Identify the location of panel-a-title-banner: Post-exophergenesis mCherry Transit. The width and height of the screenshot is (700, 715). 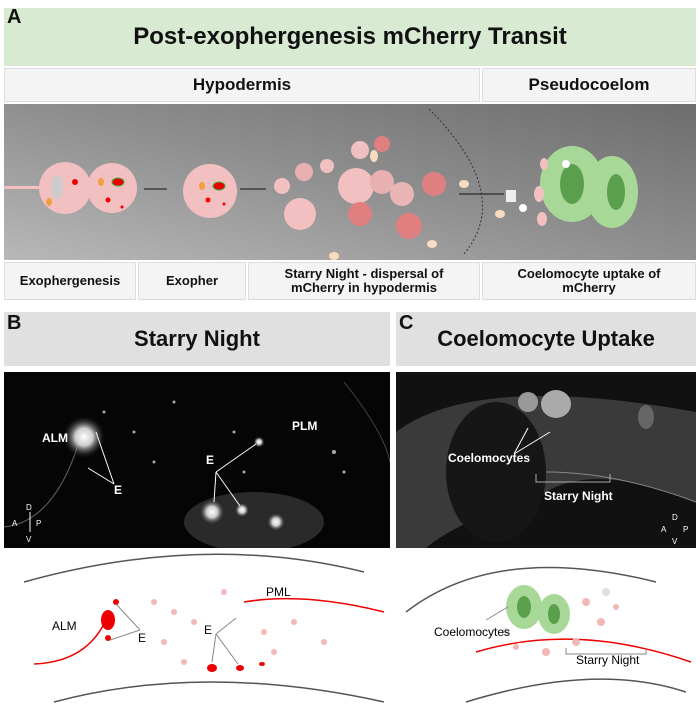
(350, 37).